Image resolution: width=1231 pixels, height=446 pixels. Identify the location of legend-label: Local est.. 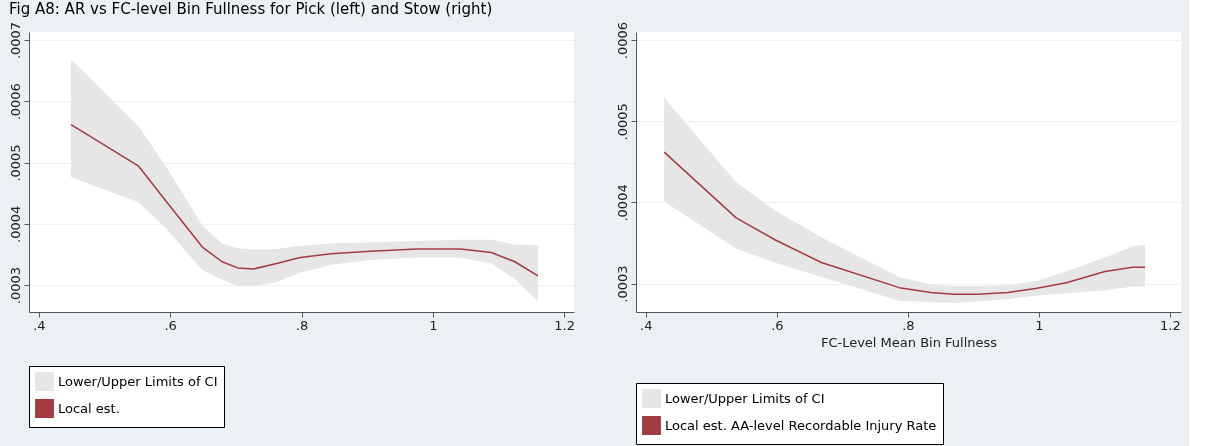
(89, 408).